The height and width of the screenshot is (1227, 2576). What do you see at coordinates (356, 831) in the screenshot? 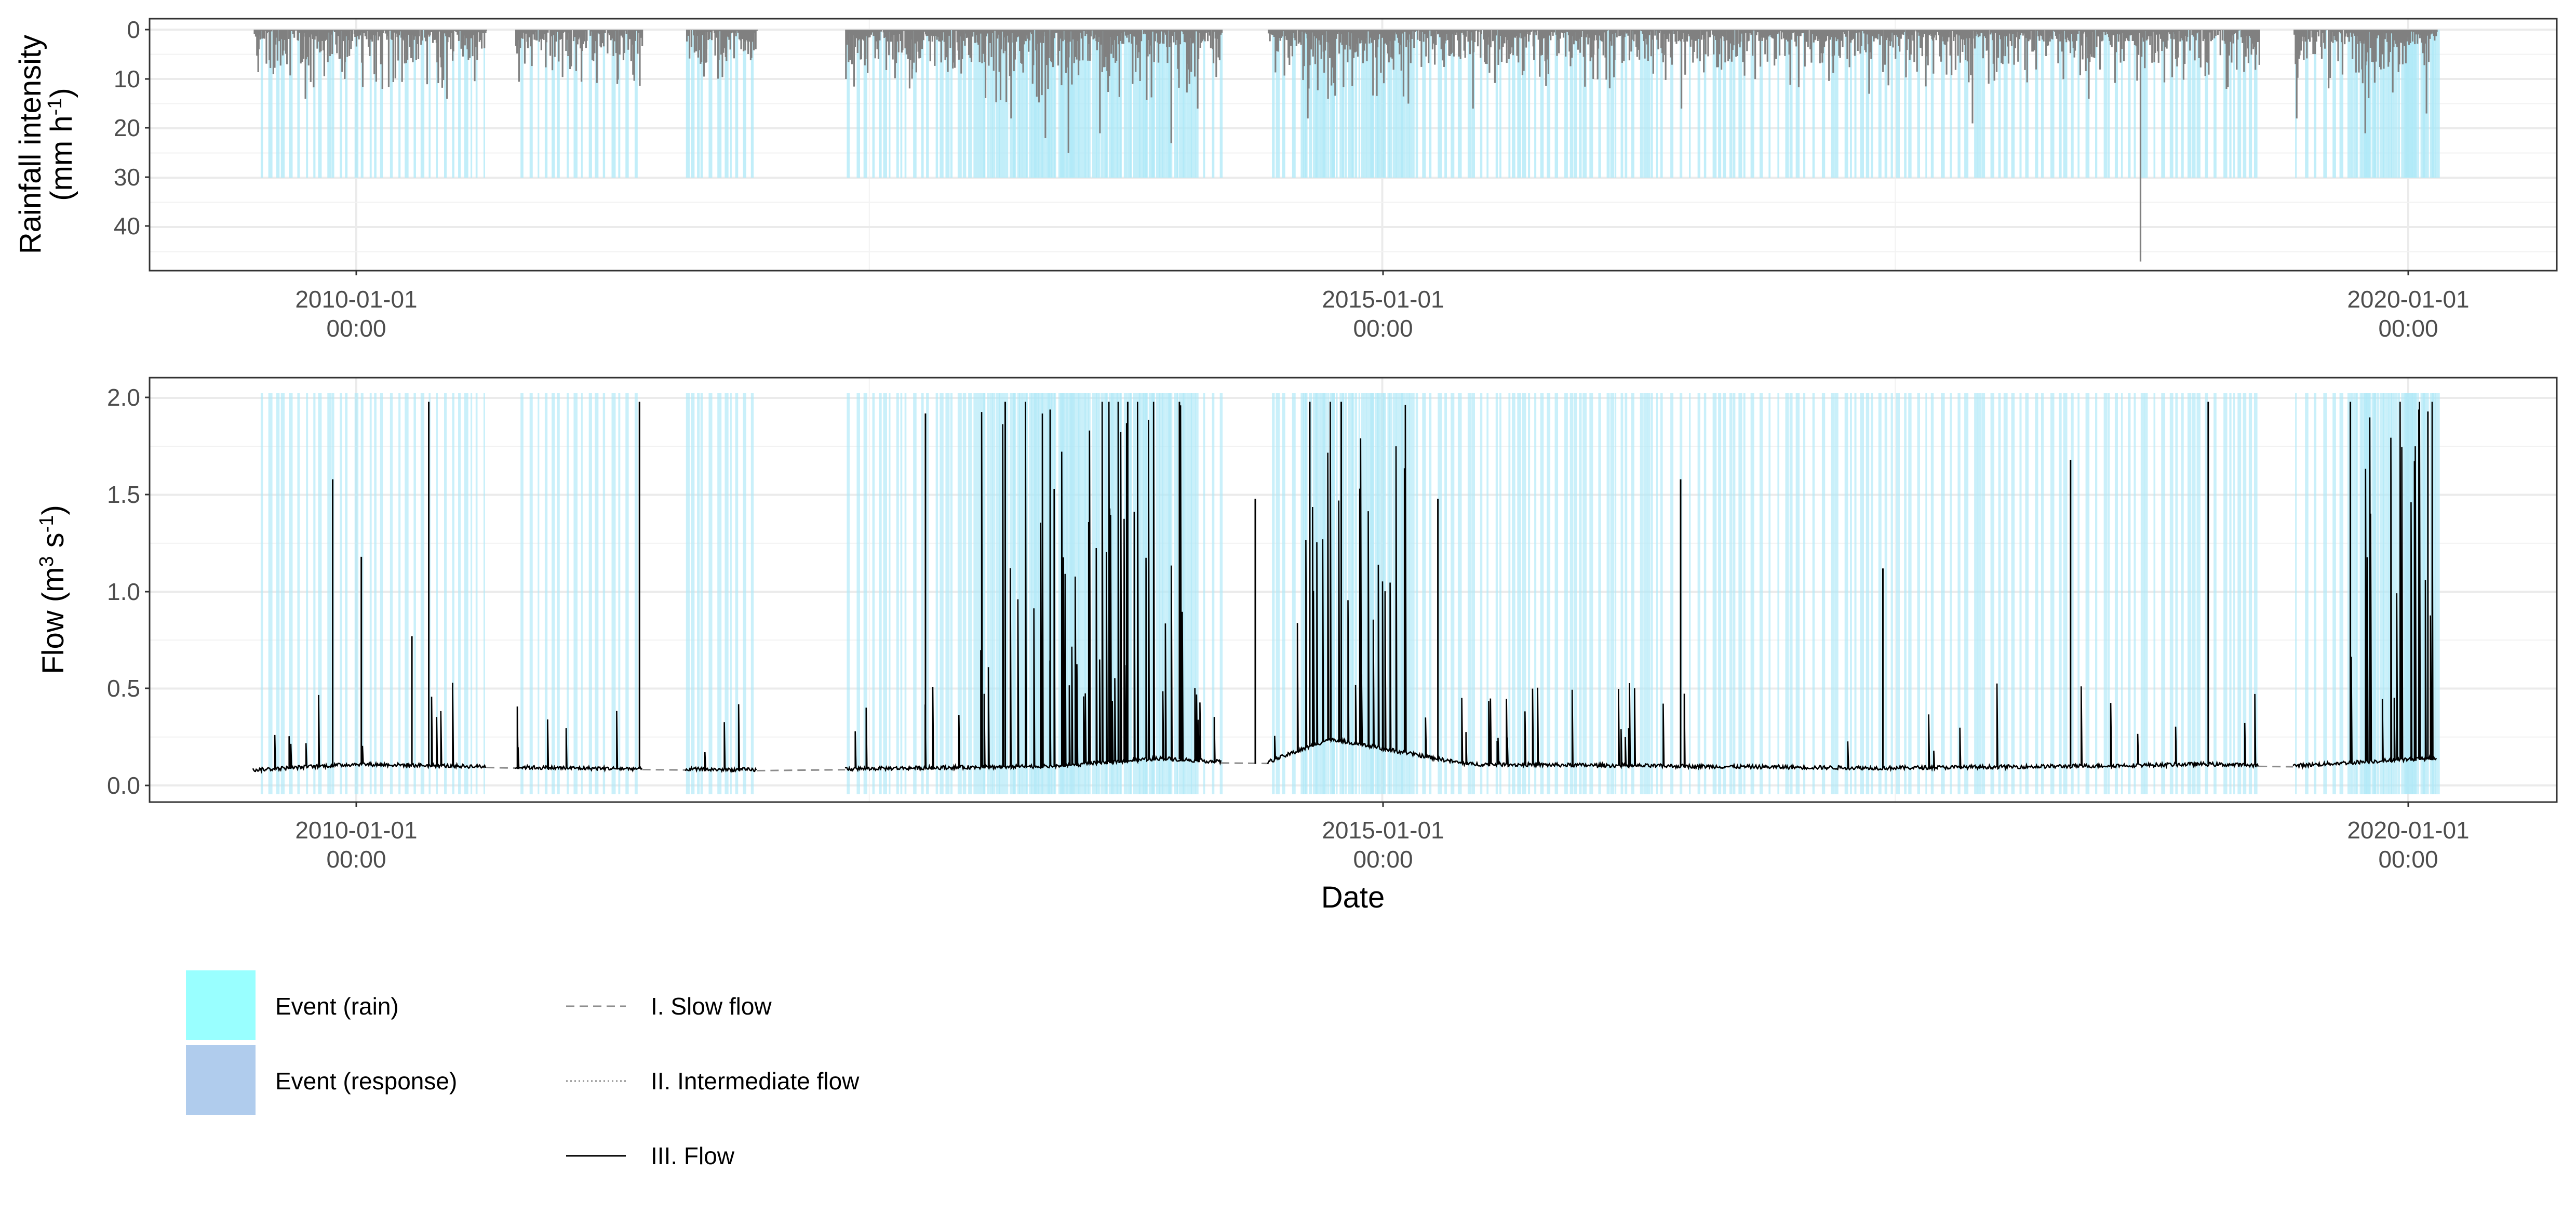
I see `flow-x-tick-label: 2010-01-01` at bounding box center [356, 831].